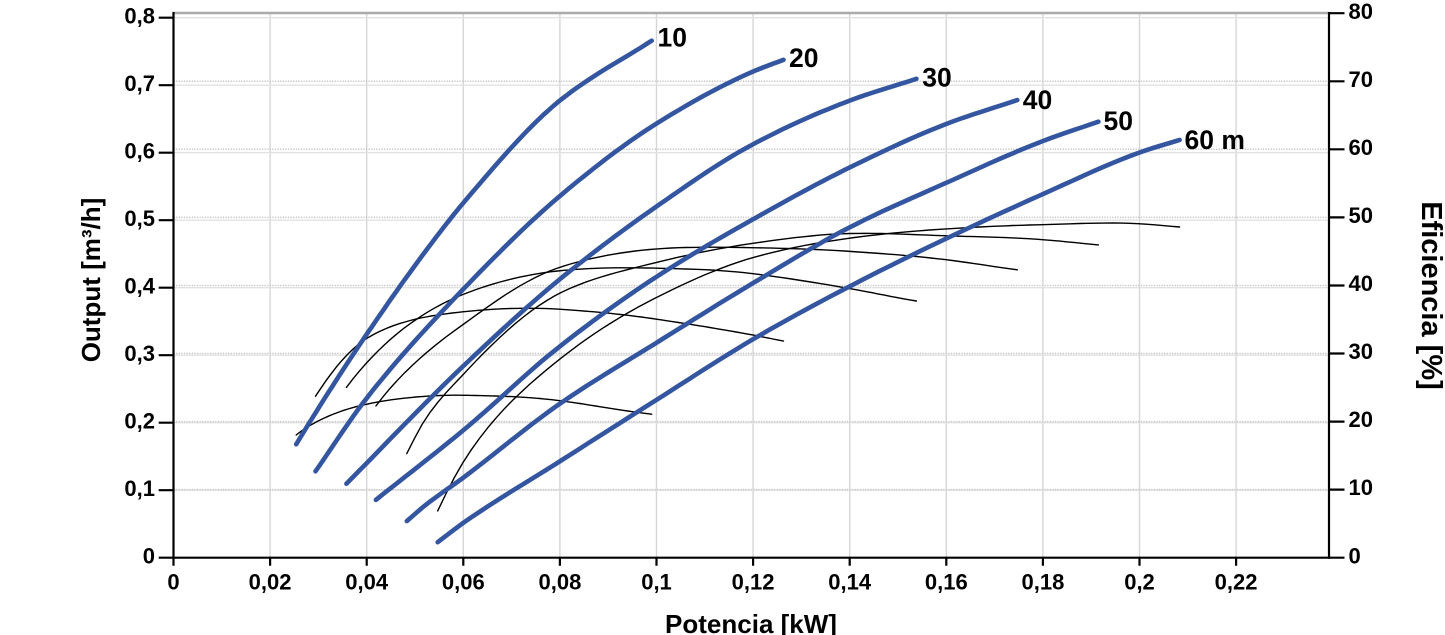  What do you see at coordinates (1430, 295) in the screenshot?
I see `svg-text: Eficiencia [%]` at bounding box center [1430, 295].